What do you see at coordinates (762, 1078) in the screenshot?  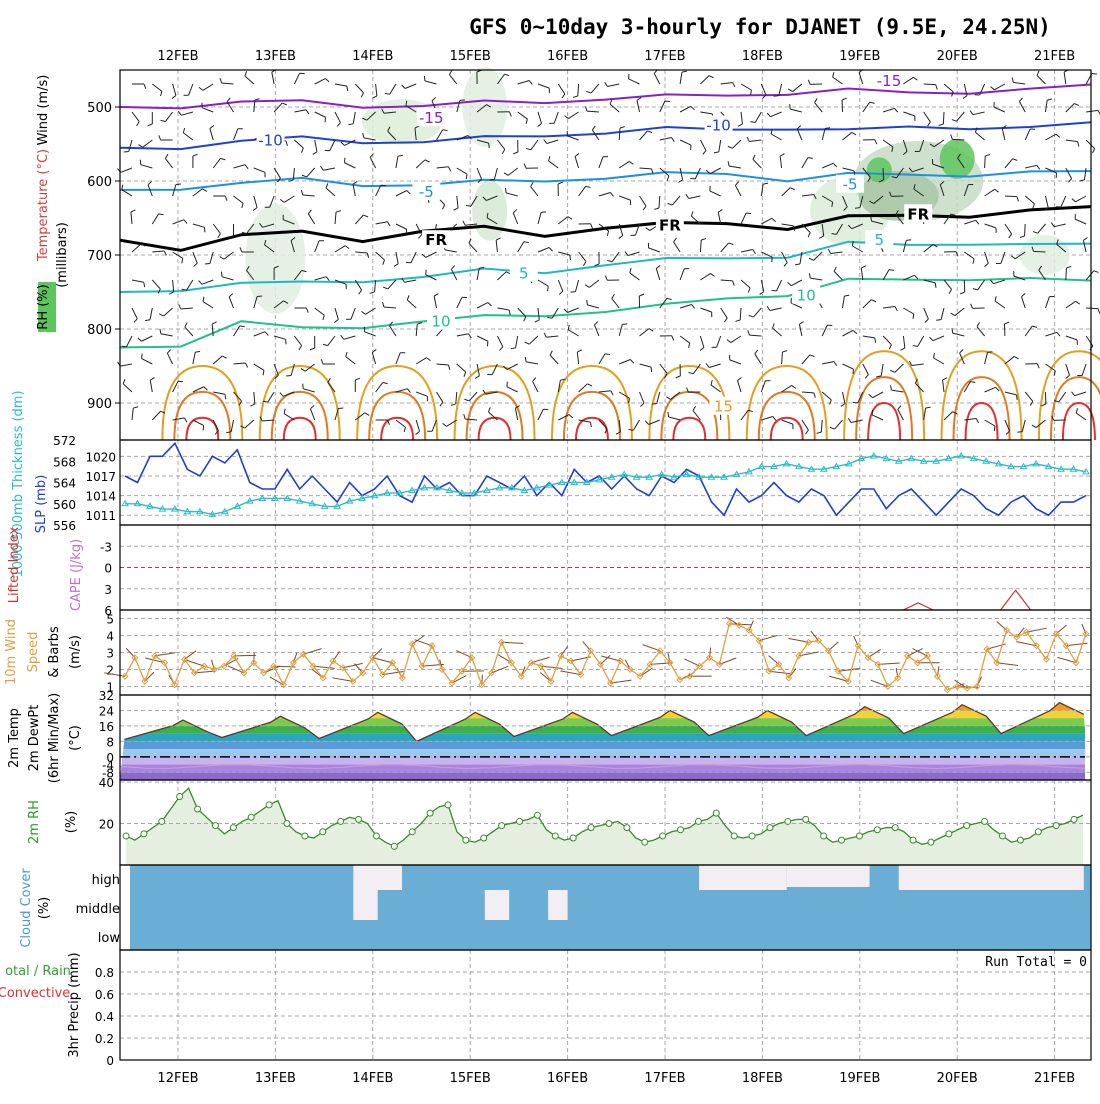 I see `bottom-date-tick-label: 18FEB` at bounding box center [762, 1078].